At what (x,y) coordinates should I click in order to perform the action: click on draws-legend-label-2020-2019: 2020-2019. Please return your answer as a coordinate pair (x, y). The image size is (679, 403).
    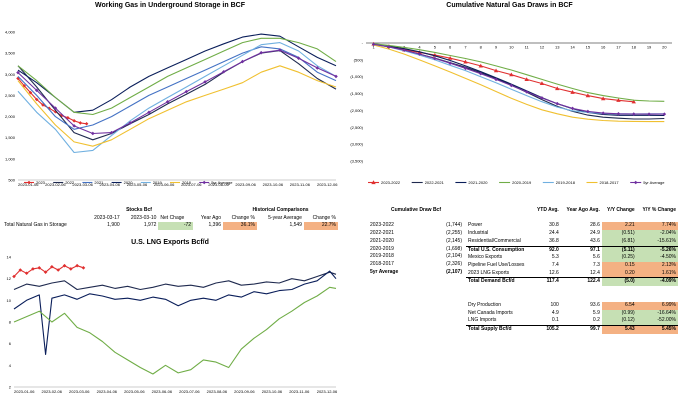
    Looking at the image, I should click on (522, 182).